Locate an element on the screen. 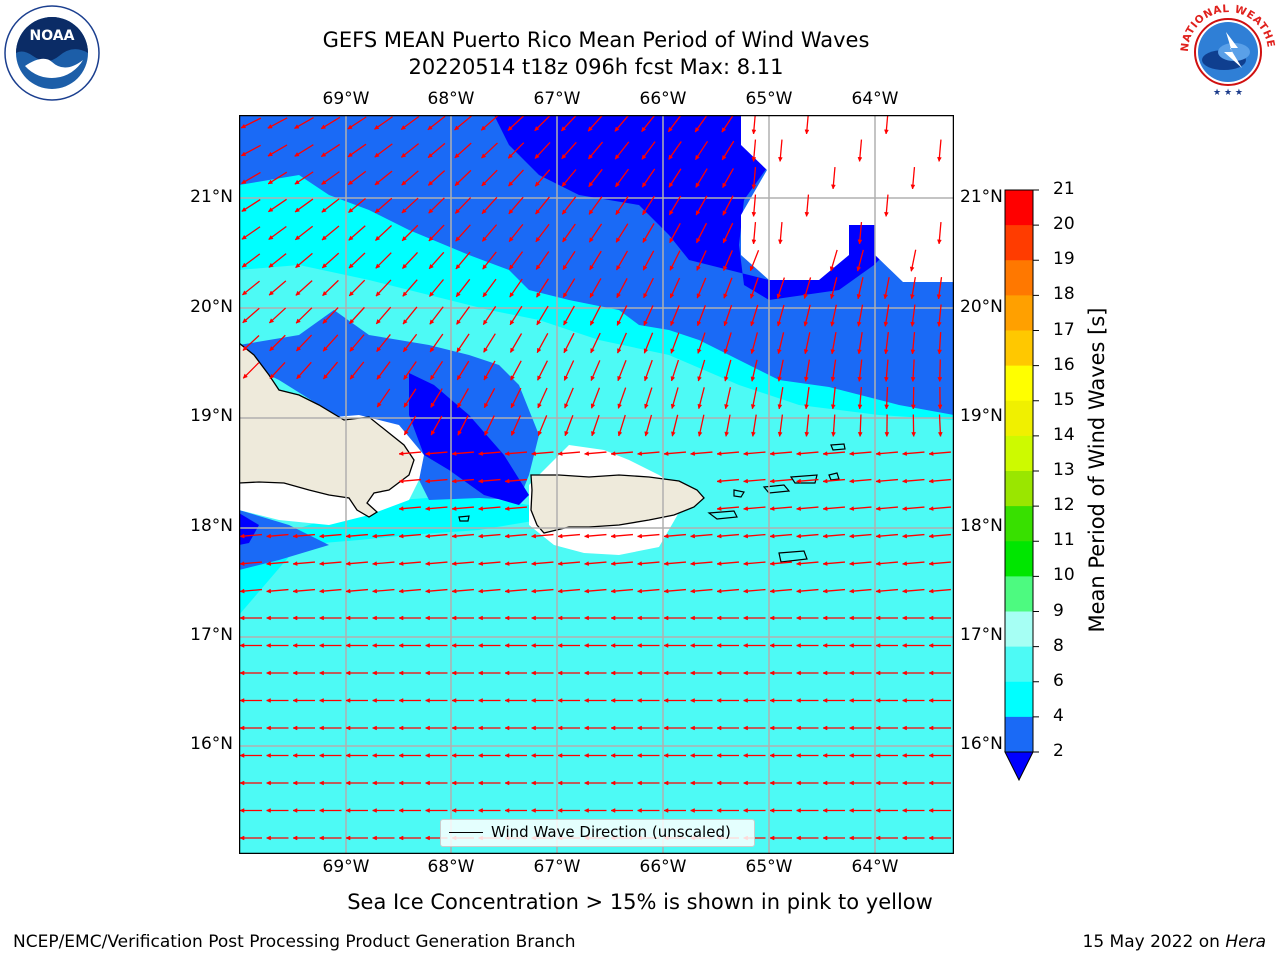  colorbar-tick-label: 9 is located at coordinates (1058, 610).